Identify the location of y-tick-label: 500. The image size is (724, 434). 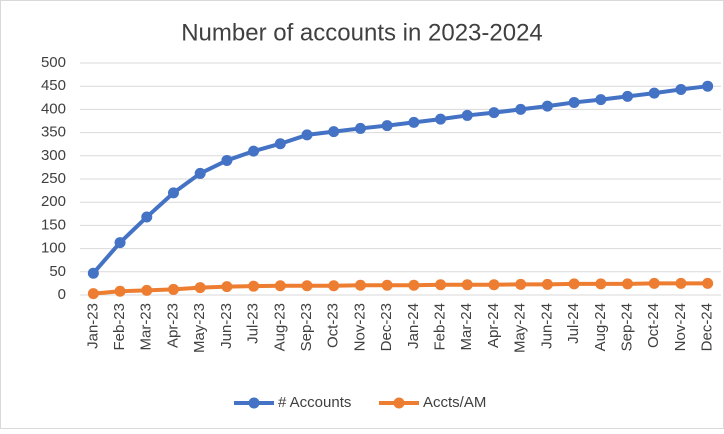
(53, 62).